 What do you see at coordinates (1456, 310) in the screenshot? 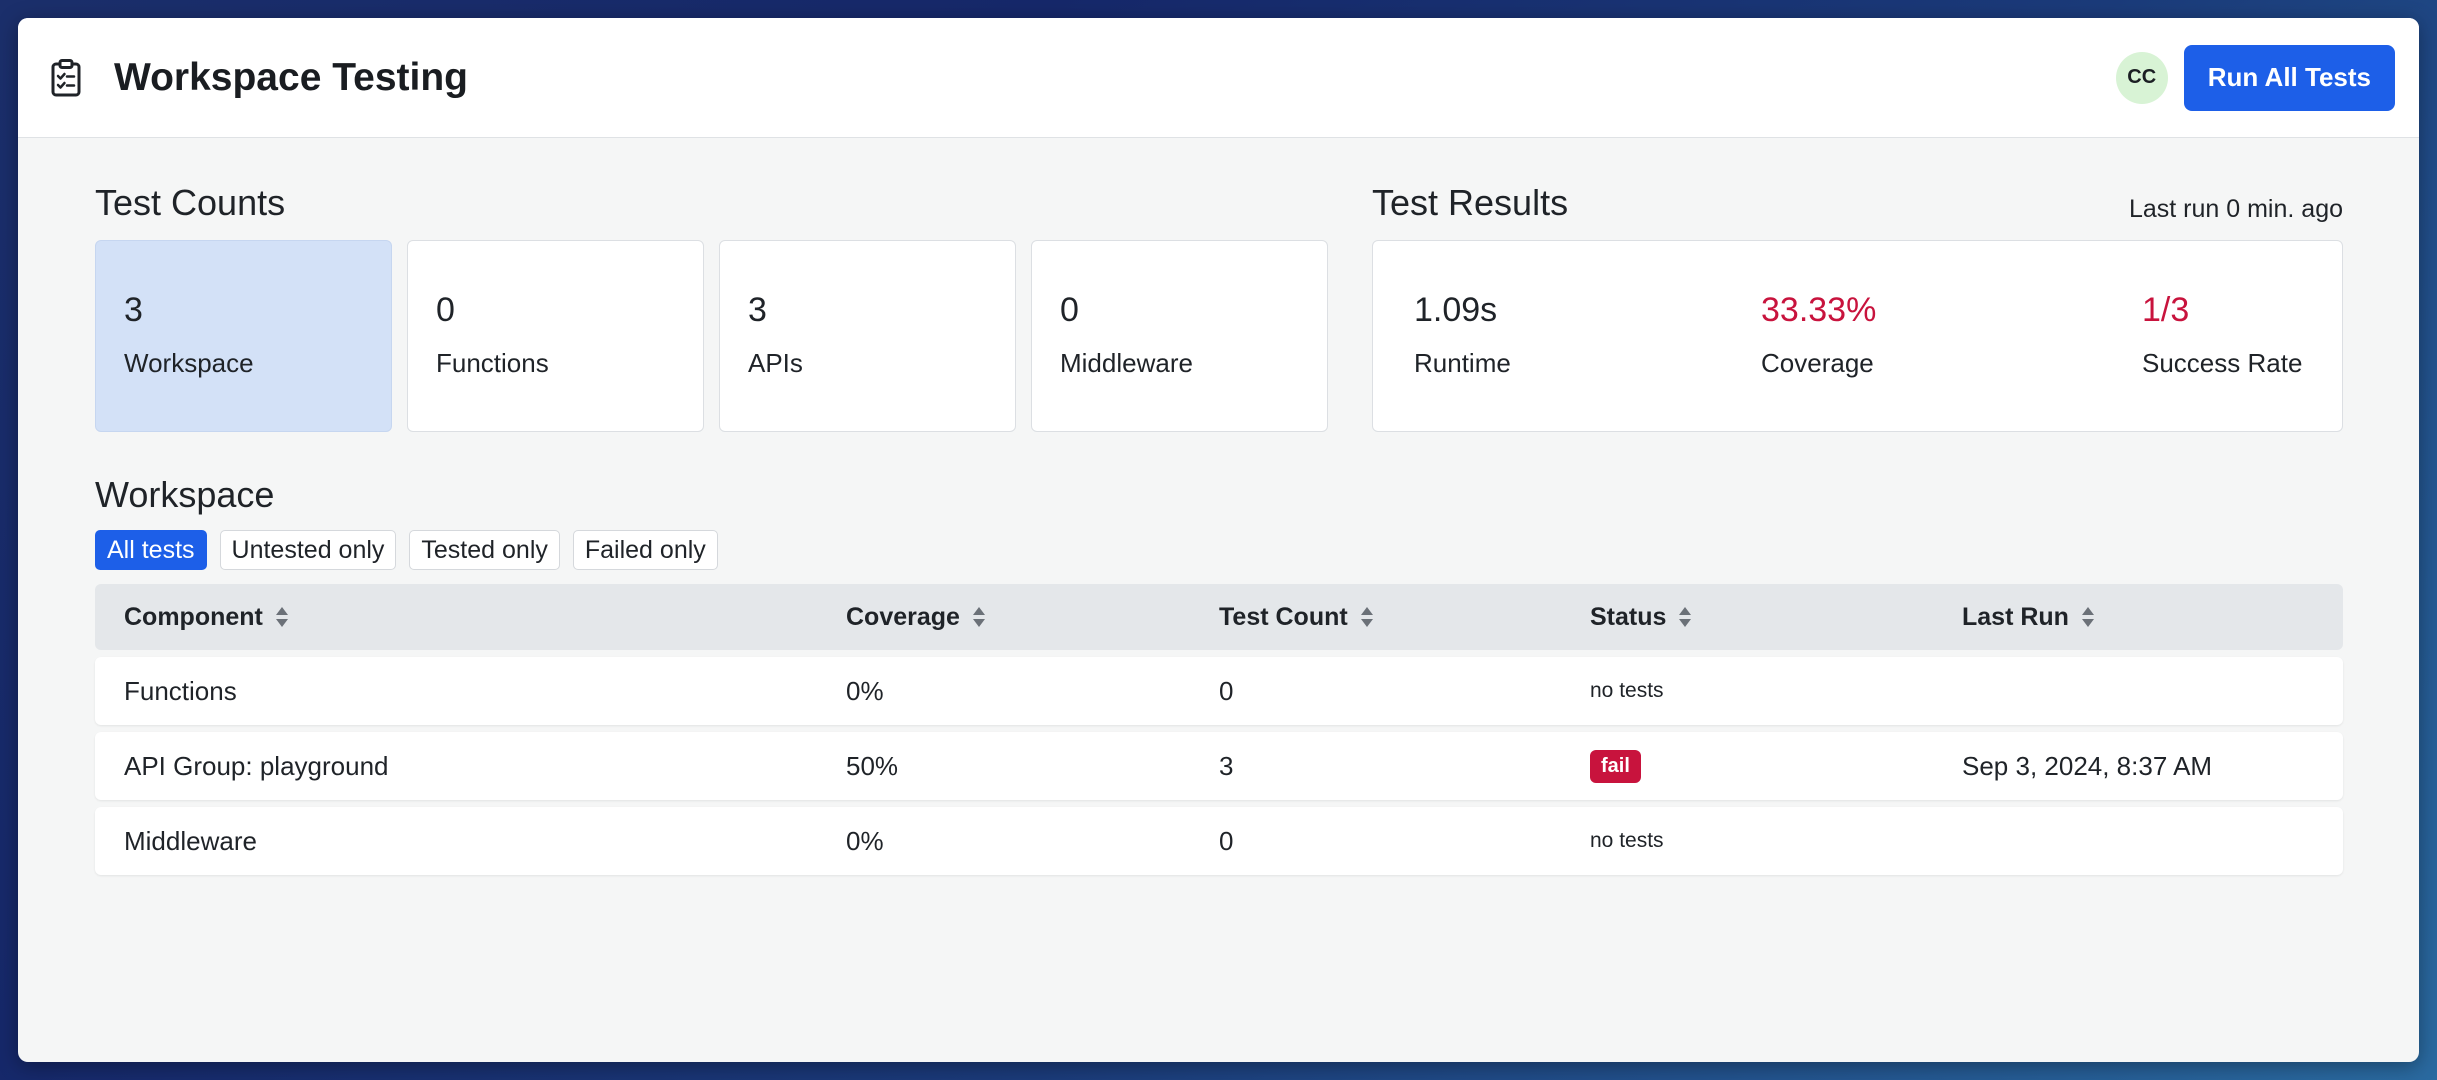
I see `metric-value: 1.09s` at bounding box center [1456, 310].